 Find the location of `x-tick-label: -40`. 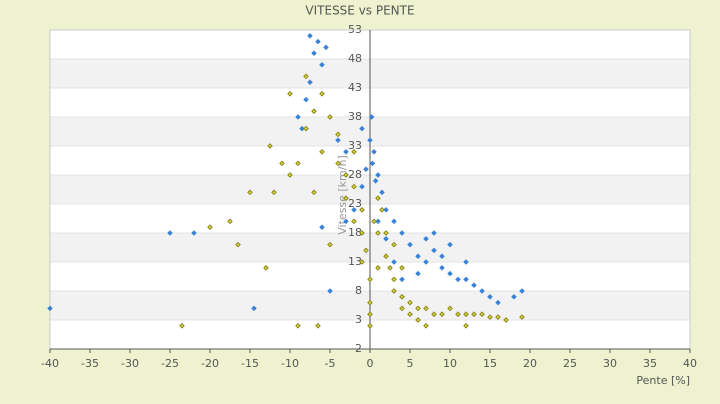

x-tick-label: -40 is located at coordinates (50, 363).